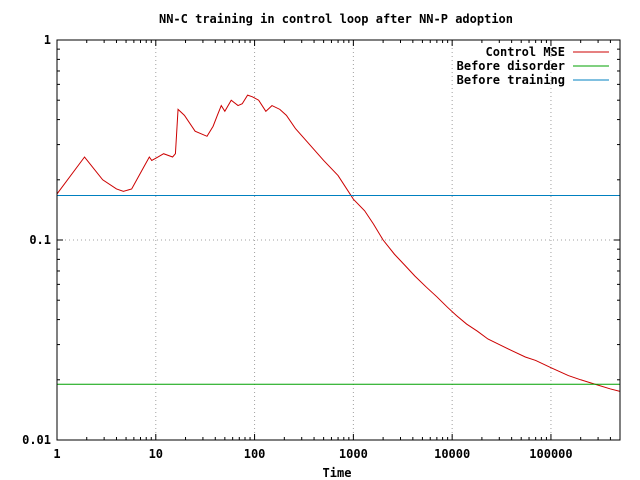 The width and height of the screenshot is (640, 480). Describe the element at coordinates (353, 454) in the screenshot. I see `x-tick-label: 1000` at that location.